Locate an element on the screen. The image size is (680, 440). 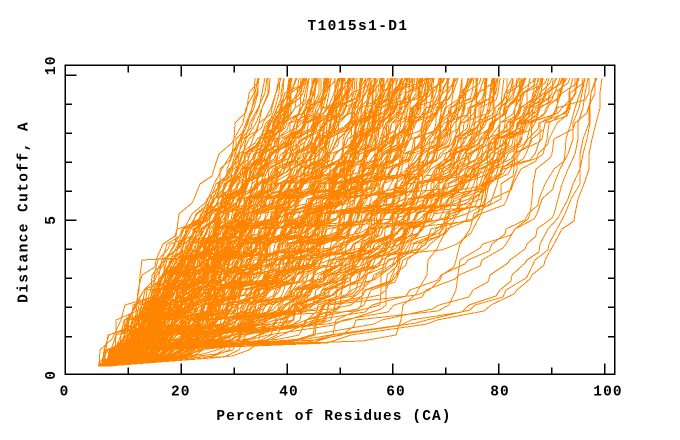
svg-text: 40 is located at coordinates (289, 393).